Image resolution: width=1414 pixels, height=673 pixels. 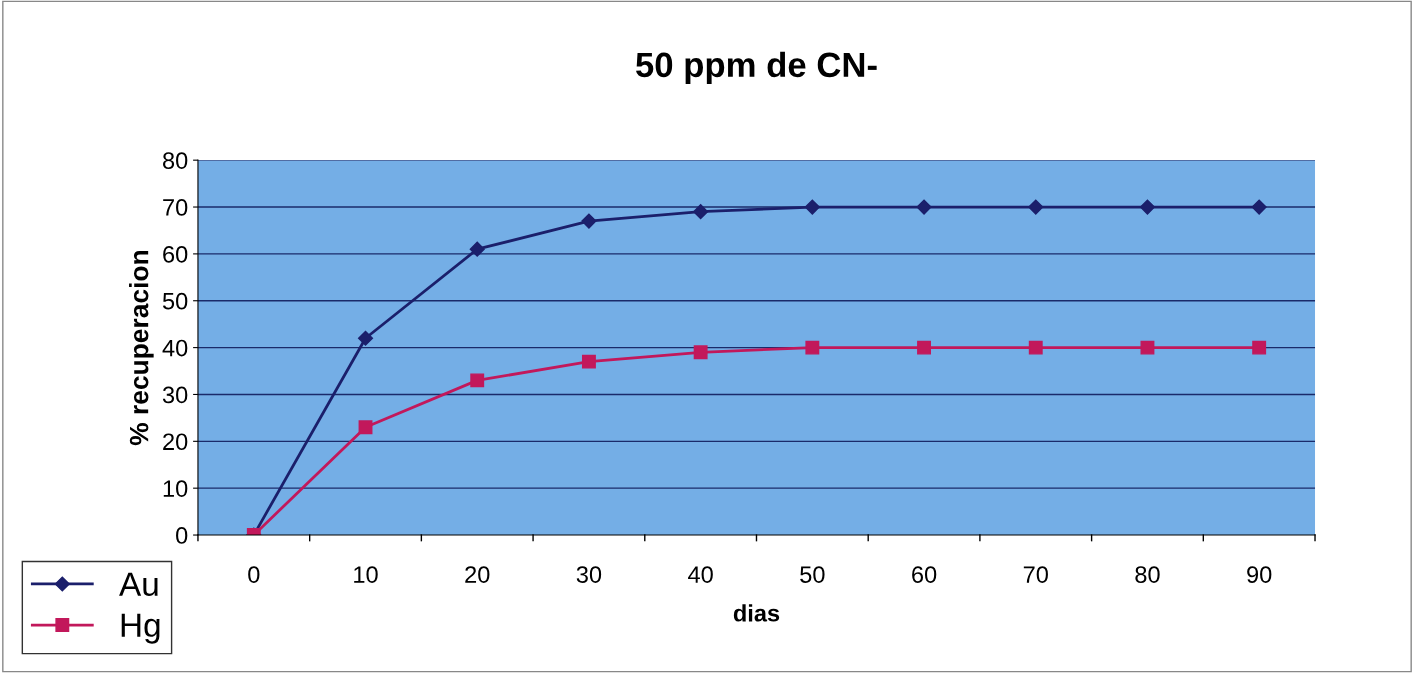 What do you see at coordinates (175, 348) in the screenshot?
I see `y-tick-label: 40` at bounding box center [175, 348].